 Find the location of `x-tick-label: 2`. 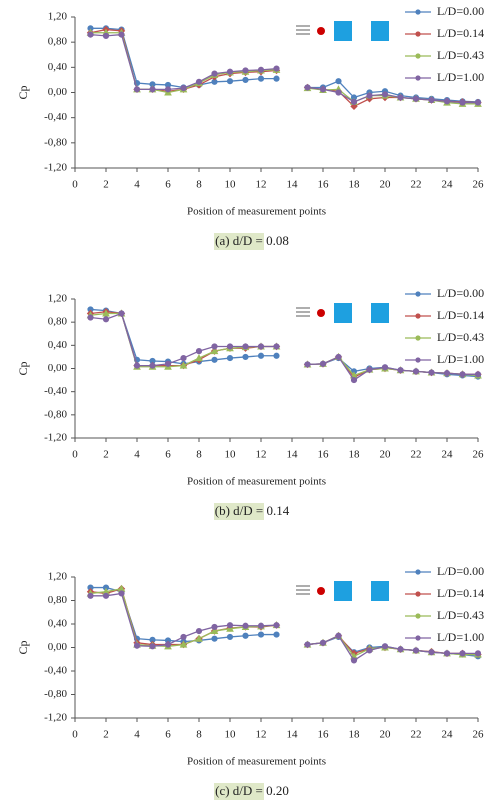

x-tick-label: 2 is located at coordinates (106, 185).